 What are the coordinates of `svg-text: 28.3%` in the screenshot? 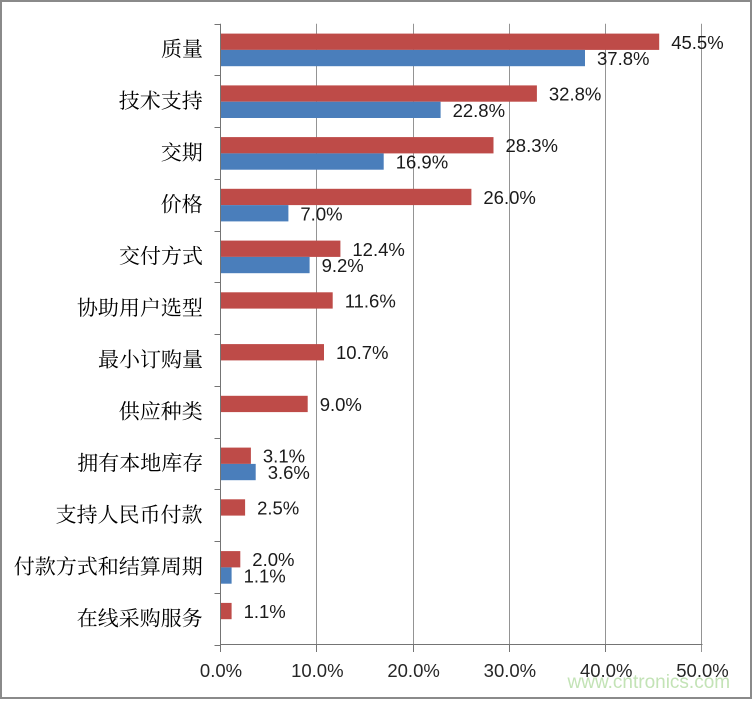 It's located at (532, 145).